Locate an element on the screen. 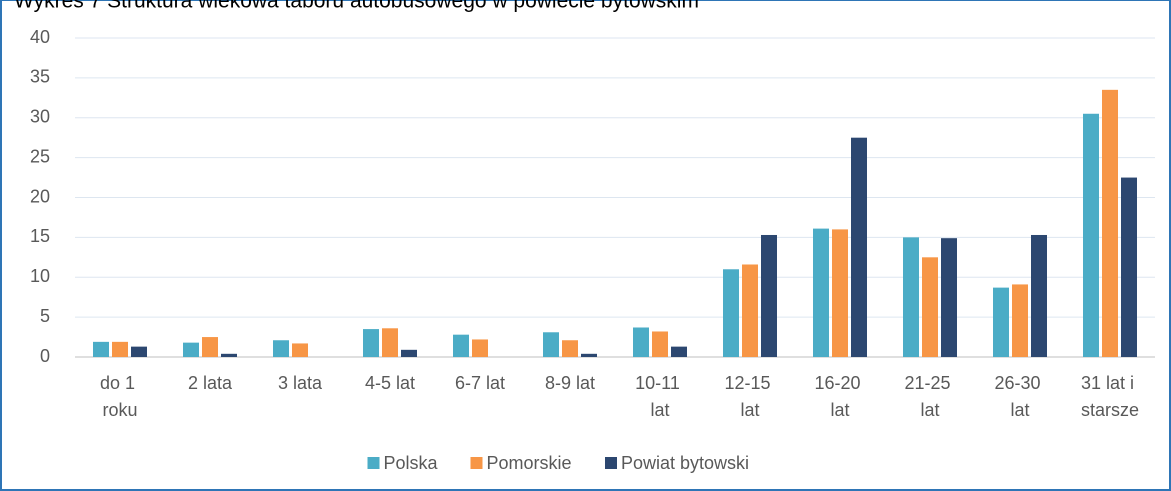 The image size is (1171, 491). y-tick-label: 15 is located at coordinates (40, 236).